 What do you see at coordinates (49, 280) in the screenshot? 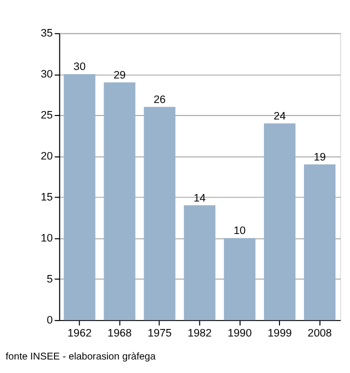
I see `y-tick-label: 5` at bounding box center [49, 280].